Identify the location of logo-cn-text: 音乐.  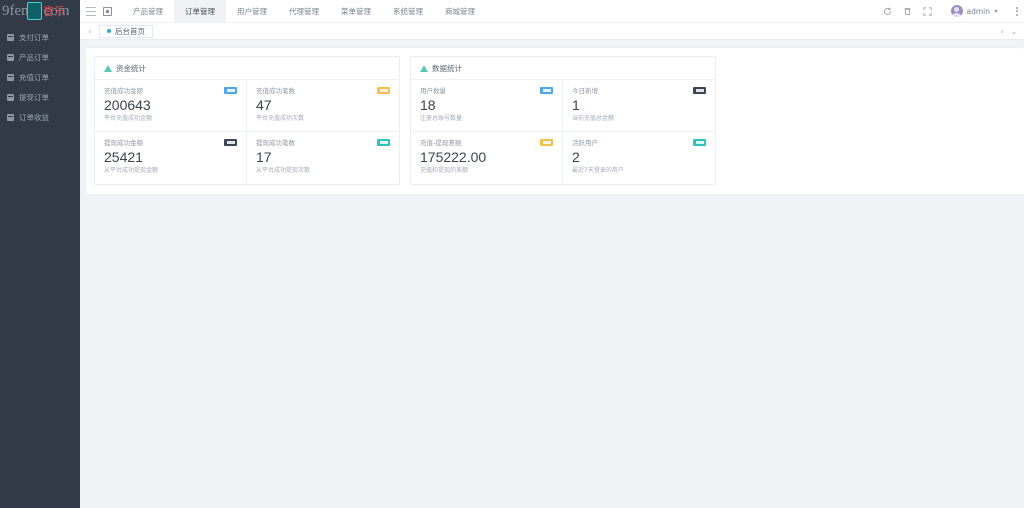
(54, 11).